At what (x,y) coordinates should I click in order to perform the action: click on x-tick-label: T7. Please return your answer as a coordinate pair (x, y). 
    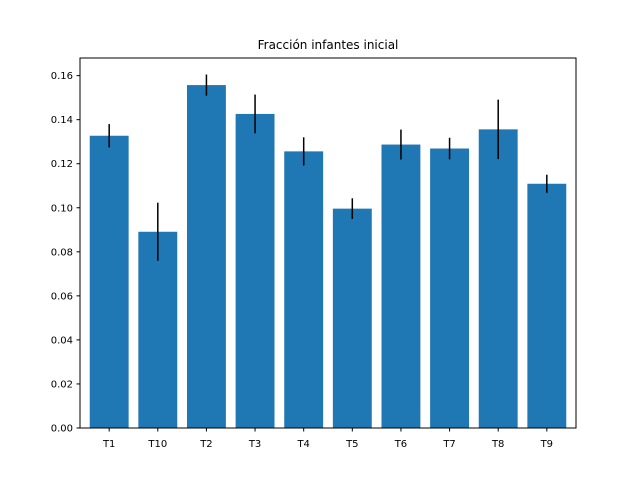
    Looking at the image, I should click on (448, 444).